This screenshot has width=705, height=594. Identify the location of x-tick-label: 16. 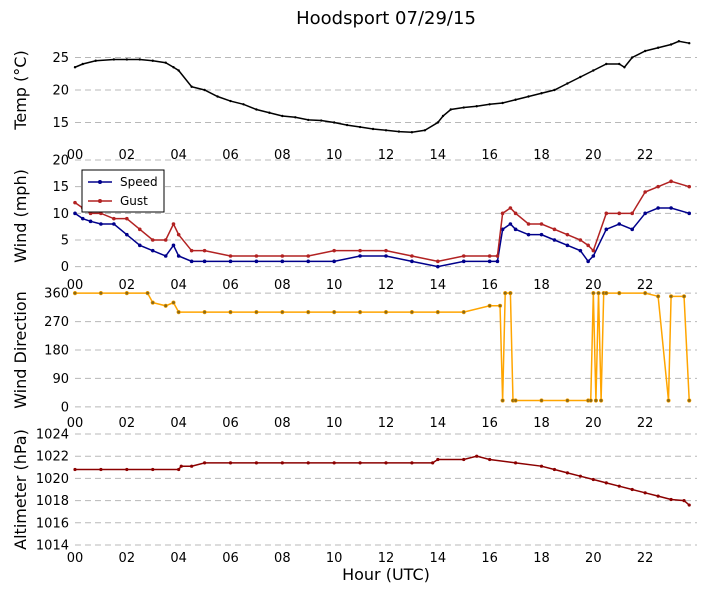
(489, 423).